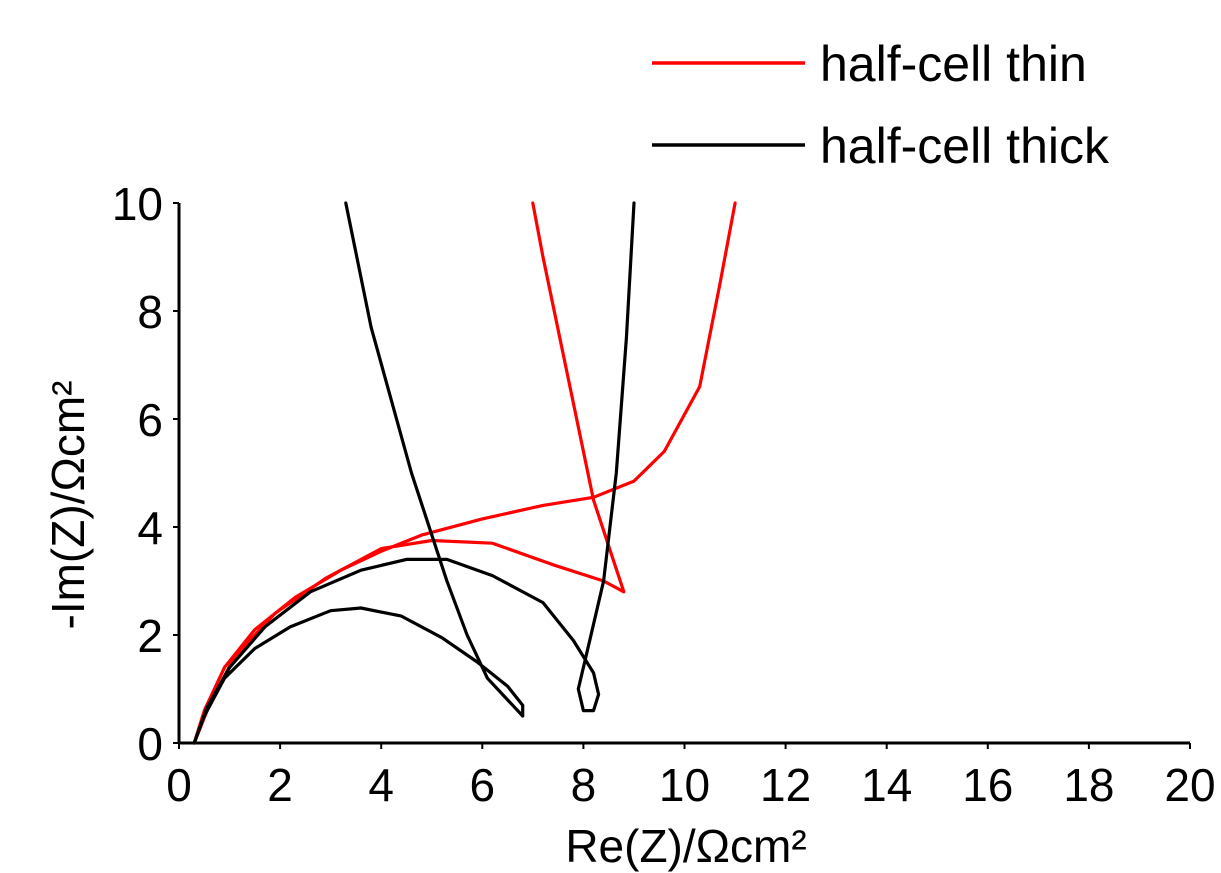 The height and width of the screenshot is (873, 1221). I want to click on y-tick-label: 8, so click(150, 312).